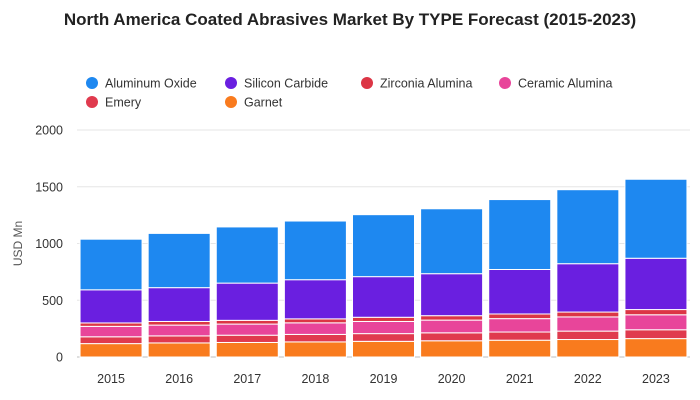 The image size is (700, 400). I want to click on y-tick-label: 1500, so click(49, 187).